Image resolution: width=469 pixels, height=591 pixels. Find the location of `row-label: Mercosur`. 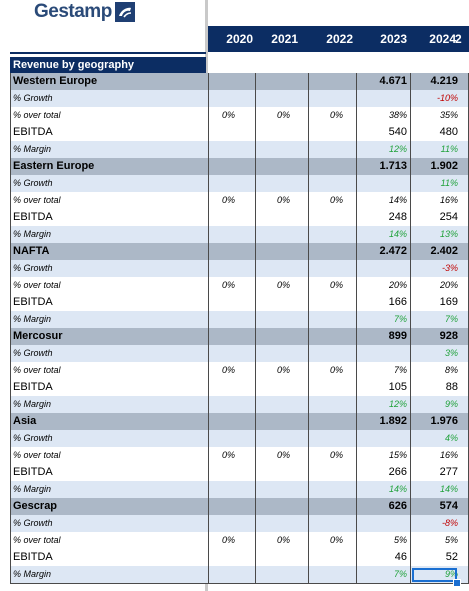

row-label: Mercosur is located at coordinates (38, 336).